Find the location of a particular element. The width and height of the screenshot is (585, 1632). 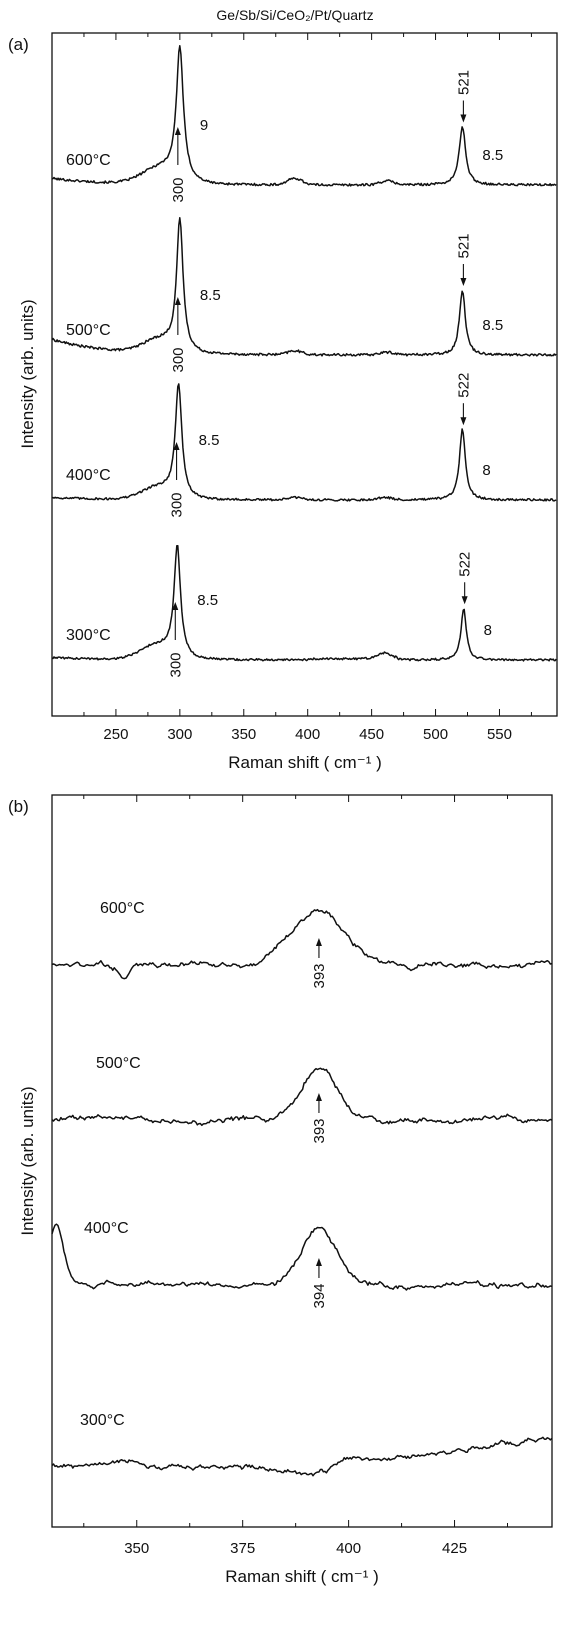

panel-a-tick-label: 500 is located at coordinates (435, 734).